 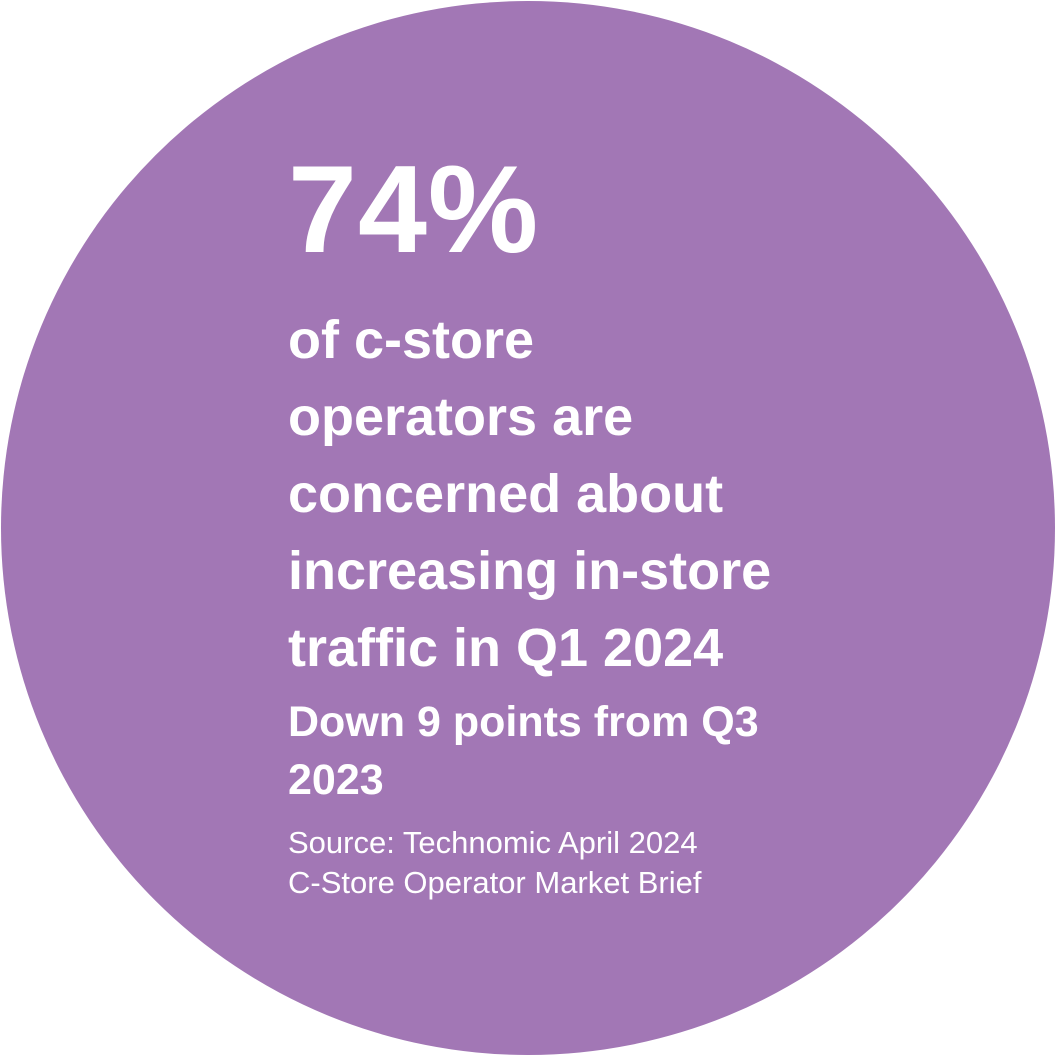 What do you see at coordinates (608, 751) in the screenshot?
I see `change-note: Down 9 points from Q3 2023` at bounding box center [608, 751].